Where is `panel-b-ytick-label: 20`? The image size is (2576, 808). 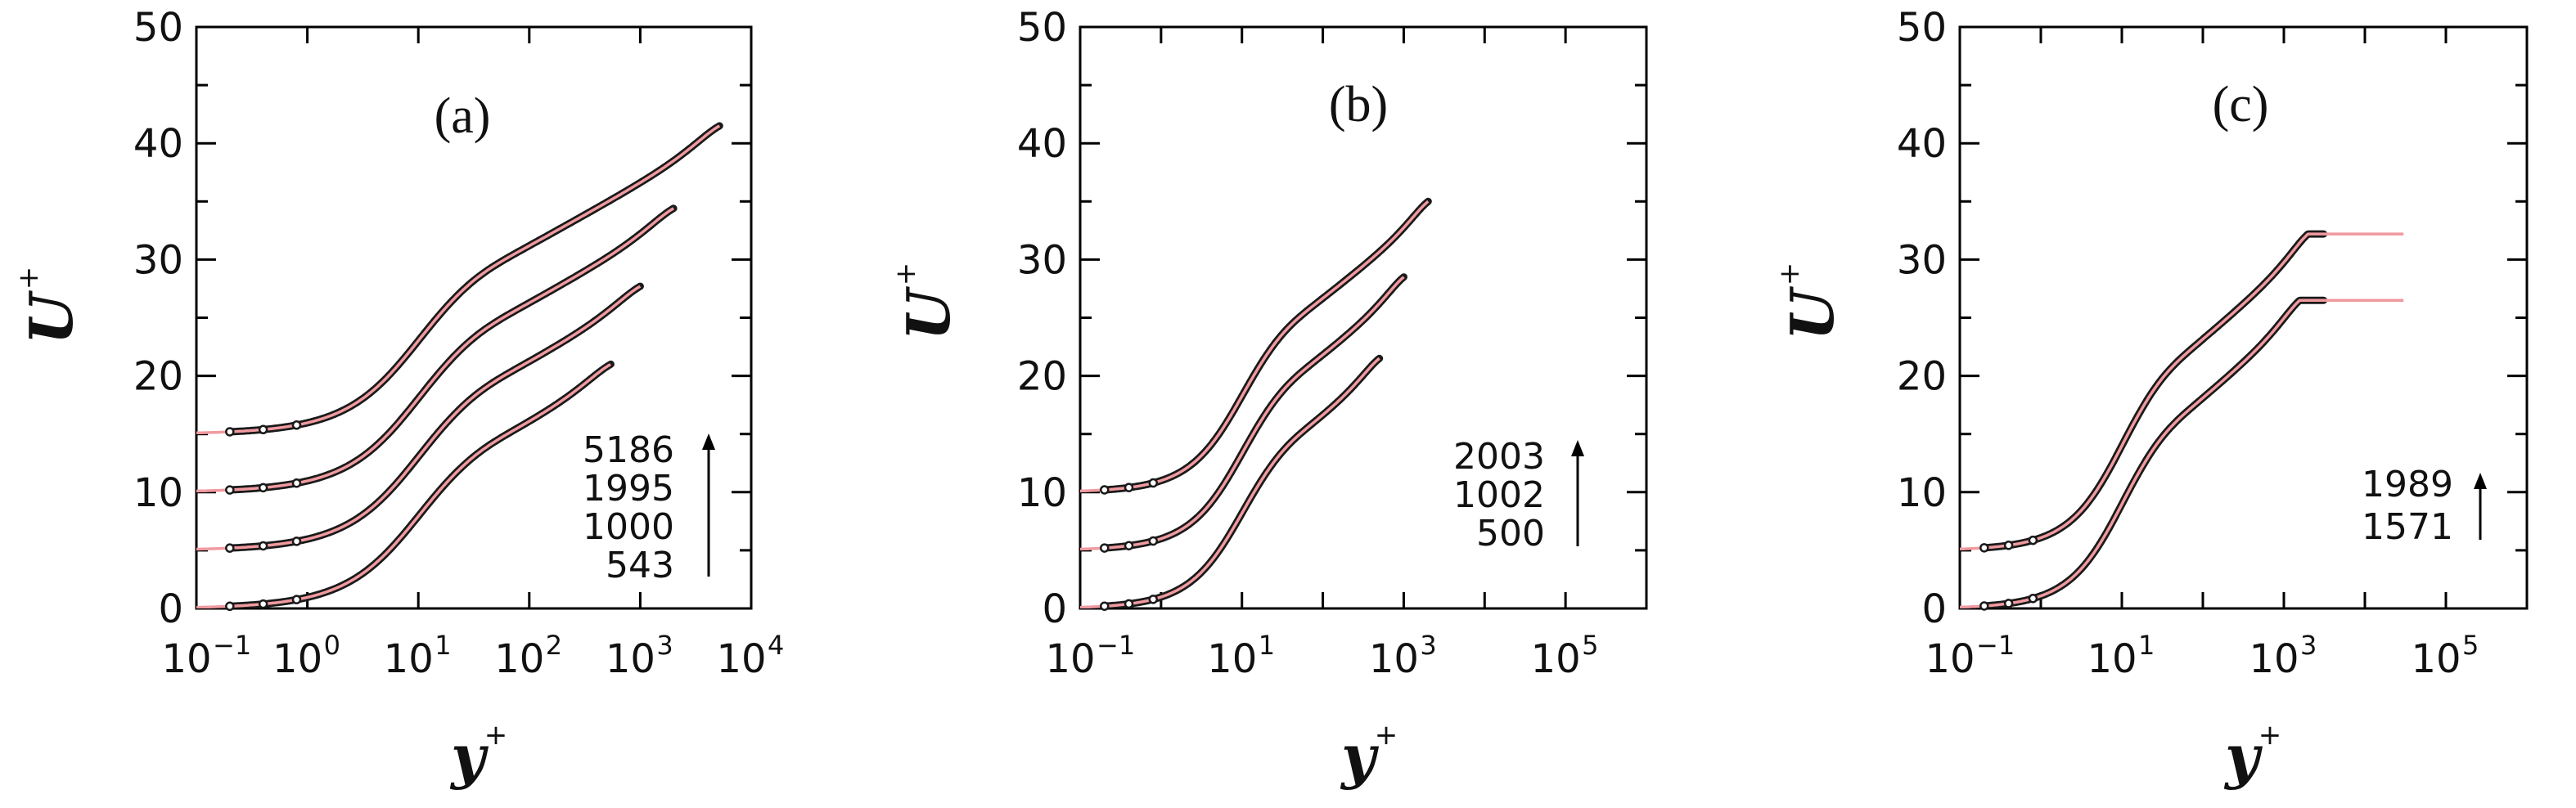
panel-b-ytick-label: 20 is located at coordinates (1042, 377).